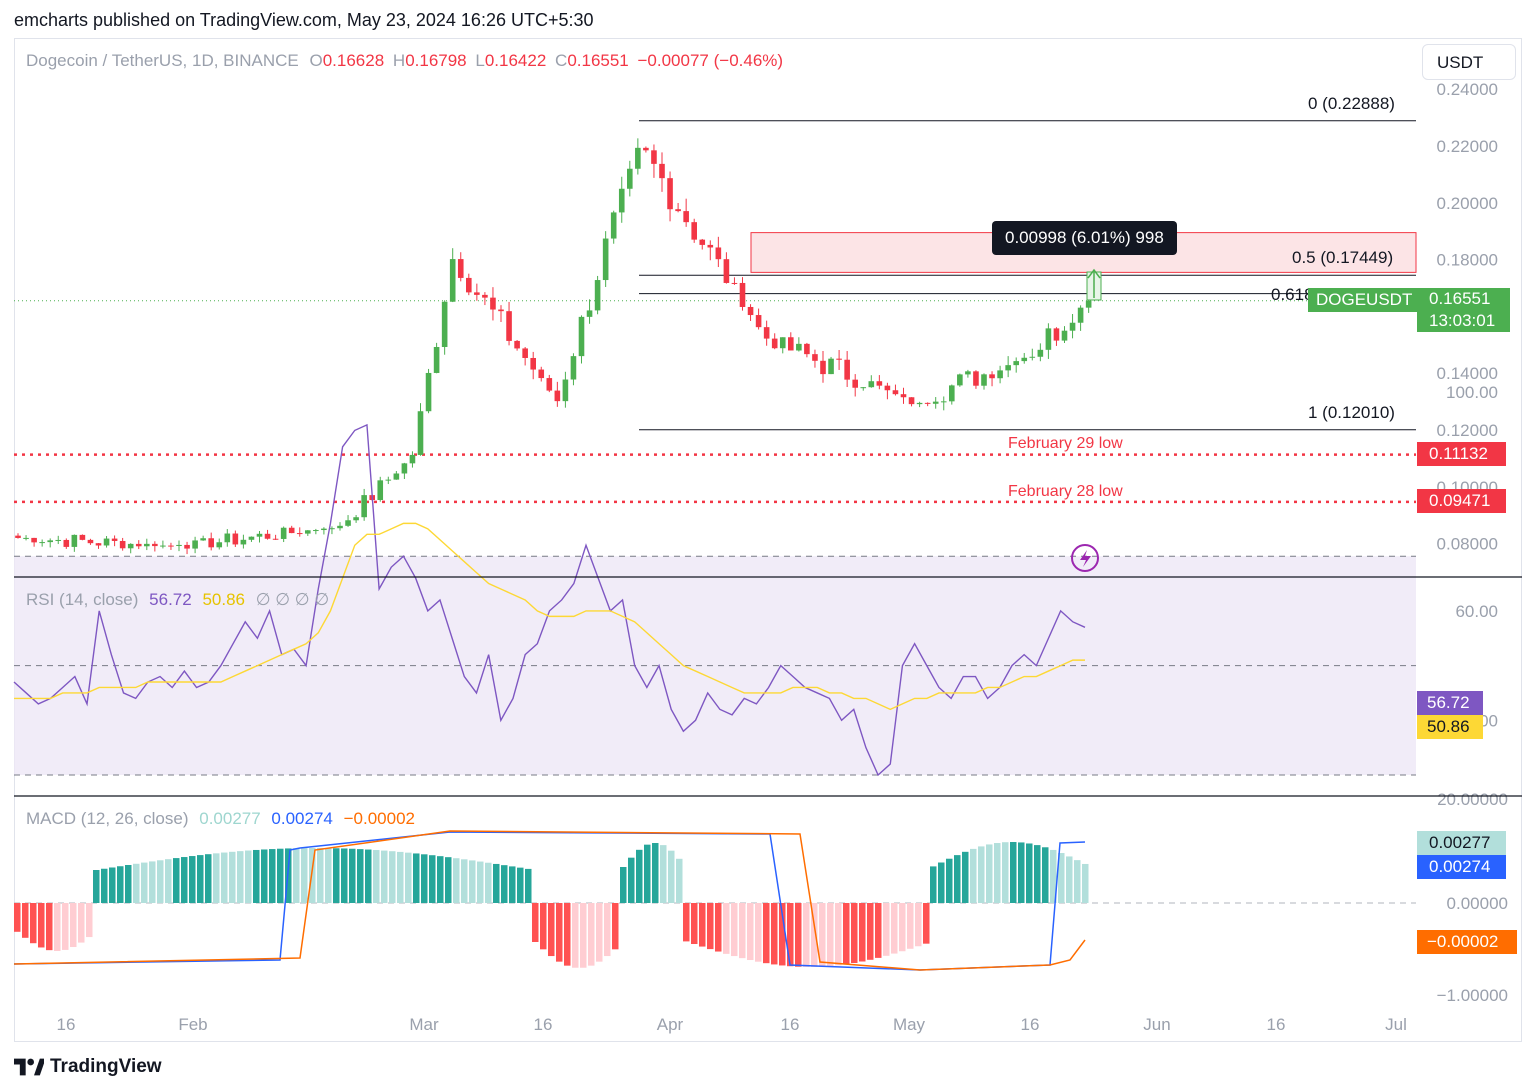  Describe the element at coordinates (82, 599) in the screenshot. I see `rsi-title: RSI (14, close)` at that location.